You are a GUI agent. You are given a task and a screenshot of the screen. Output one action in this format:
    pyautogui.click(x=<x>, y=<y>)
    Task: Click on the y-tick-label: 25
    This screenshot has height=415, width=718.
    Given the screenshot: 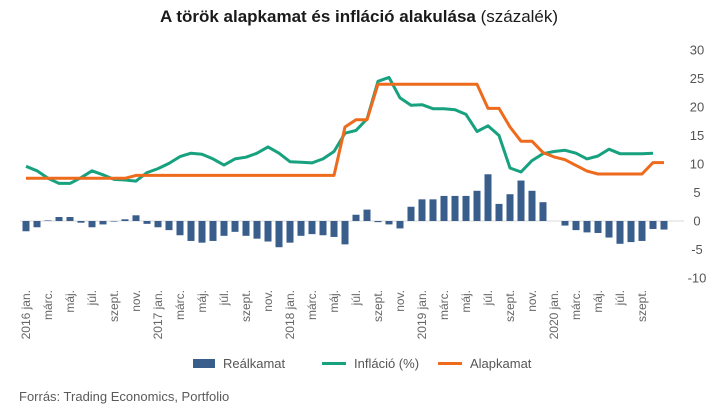 What is the action you would take?
    pyautogui.click(x=697, y=78)
    